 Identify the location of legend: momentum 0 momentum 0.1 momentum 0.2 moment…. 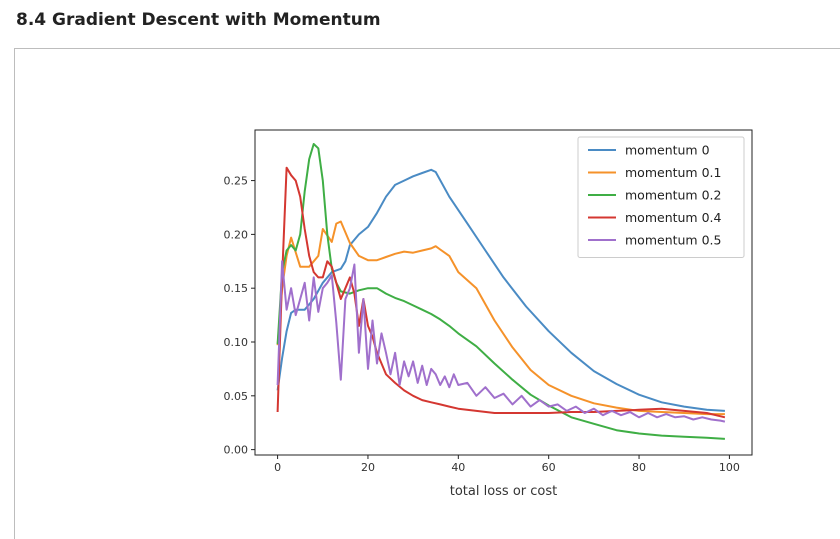
(661, 197).